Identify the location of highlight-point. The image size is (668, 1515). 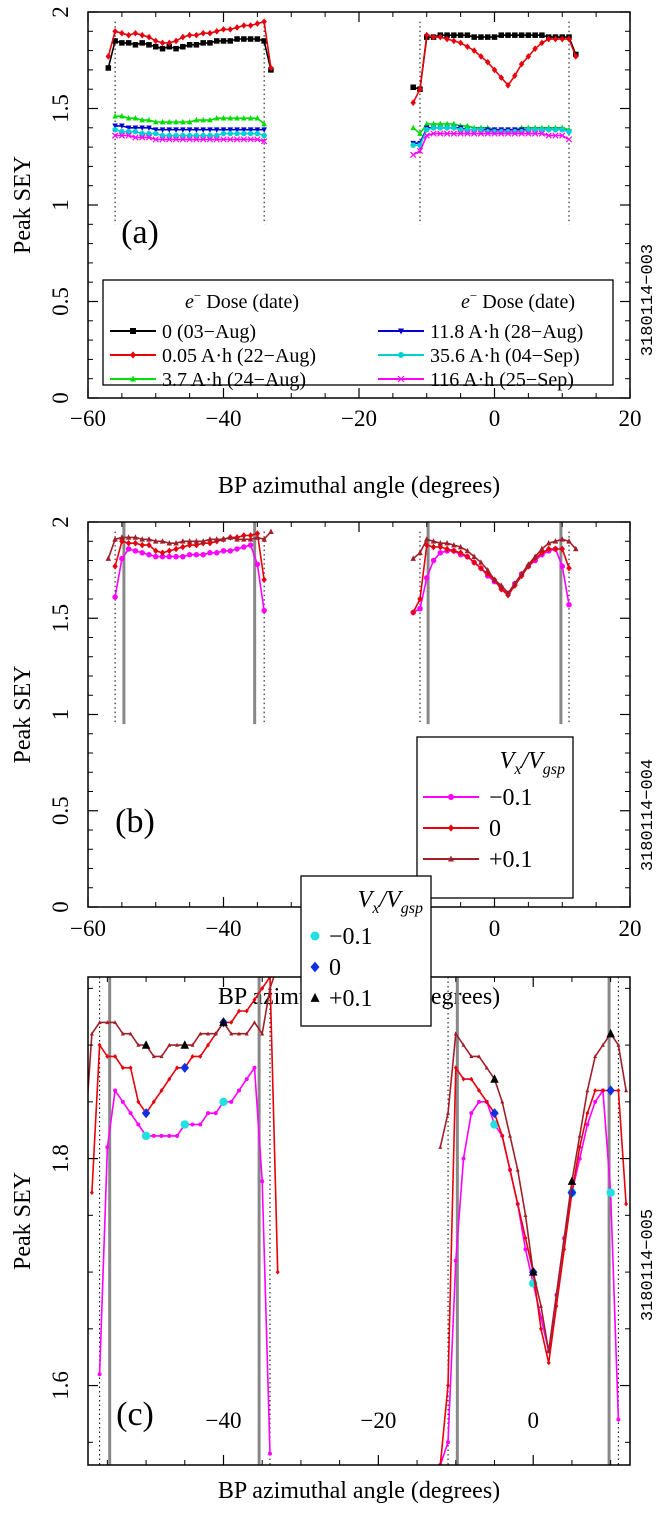
(494, 1113).